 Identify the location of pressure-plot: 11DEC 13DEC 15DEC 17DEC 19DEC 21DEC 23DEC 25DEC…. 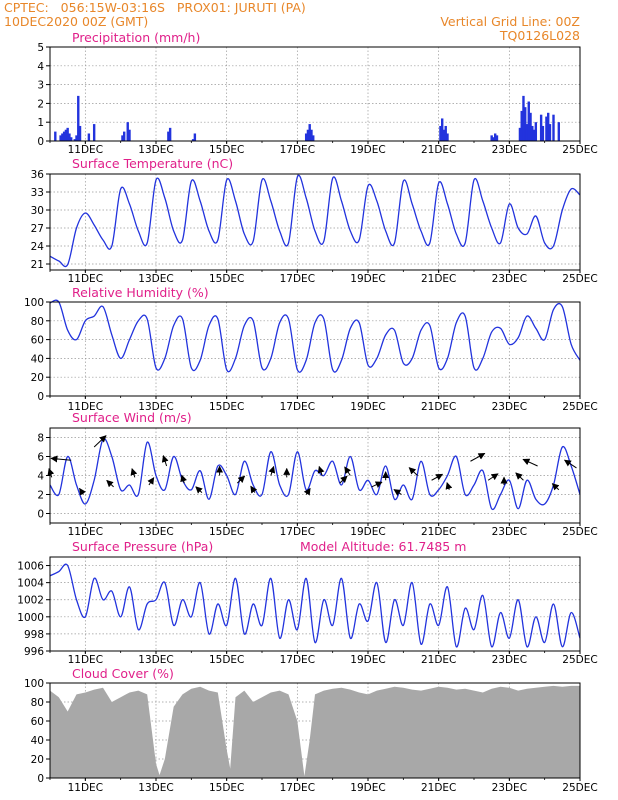
(307, 611).